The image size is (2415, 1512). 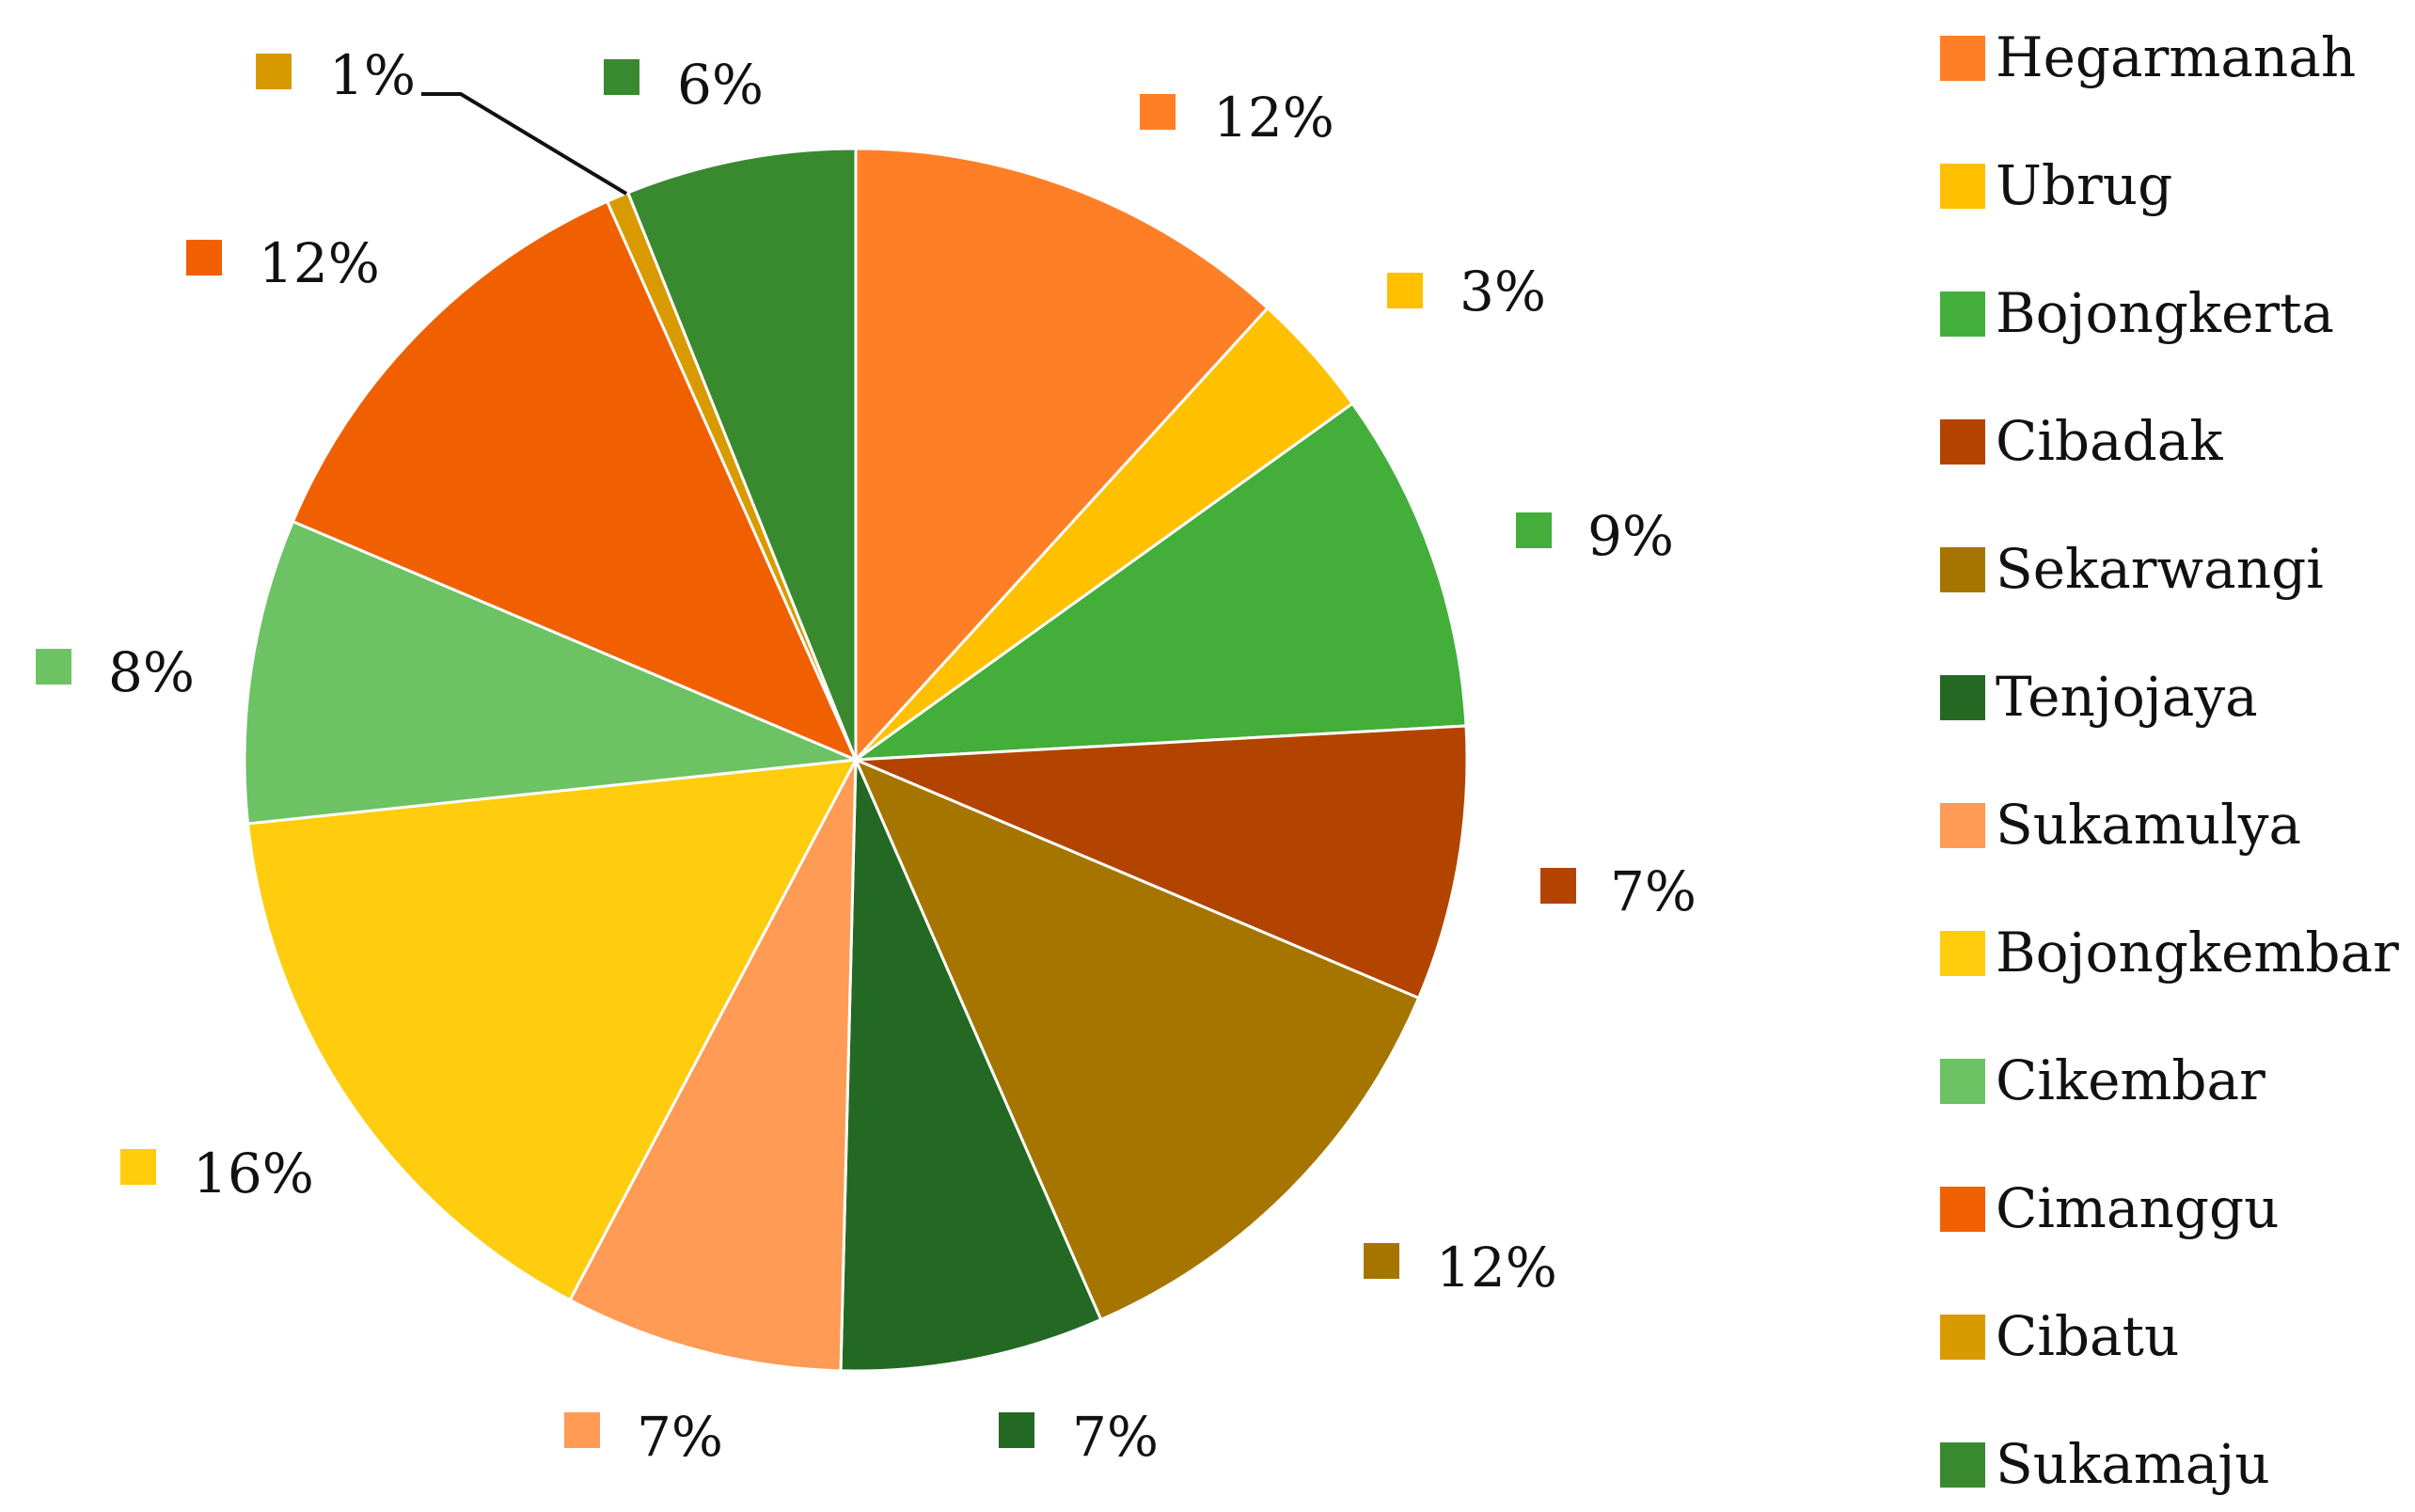 What do you see at coordinates (2148, 825) in the screenshot?
I see `legend-label-sukamulya: Sukamulya` at bounding box center [2148, 825].